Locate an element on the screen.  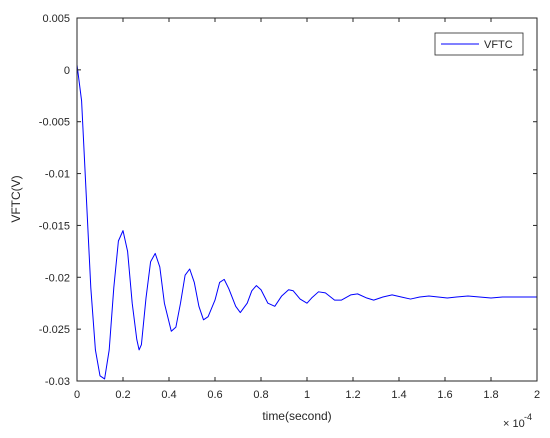
x-tick-label: 0.2 is located at coordinates (122, 395).